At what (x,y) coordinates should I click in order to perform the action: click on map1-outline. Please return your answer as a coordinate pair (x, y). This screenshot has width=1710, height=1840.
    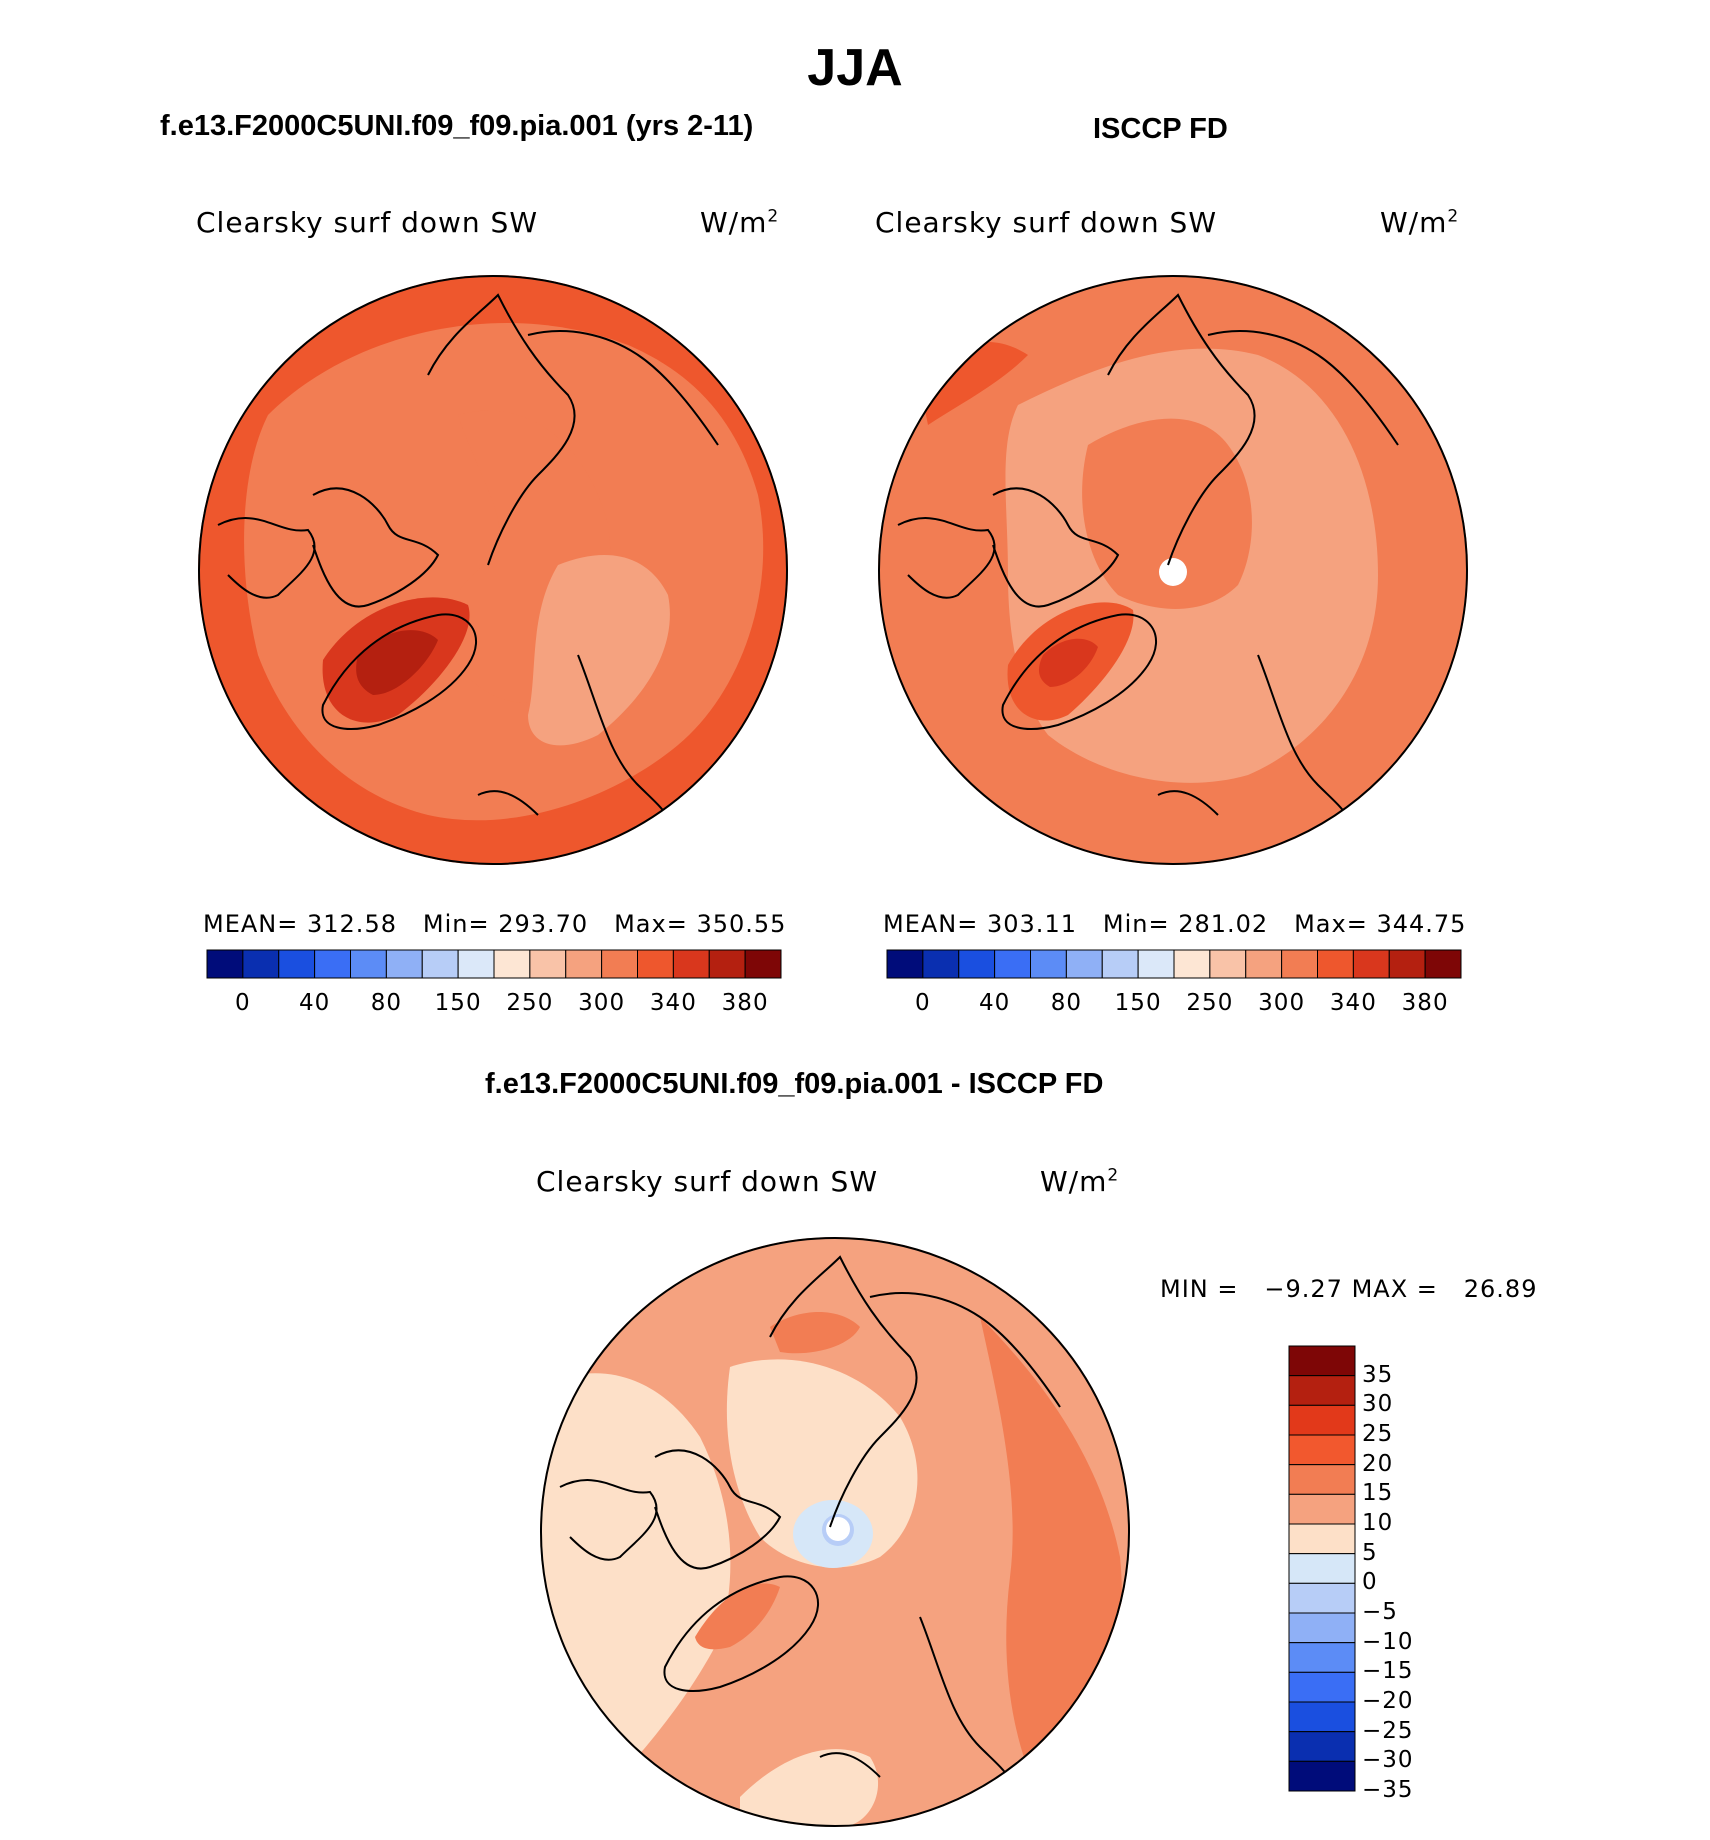
    Looking at the image, I should click on (493, 570).